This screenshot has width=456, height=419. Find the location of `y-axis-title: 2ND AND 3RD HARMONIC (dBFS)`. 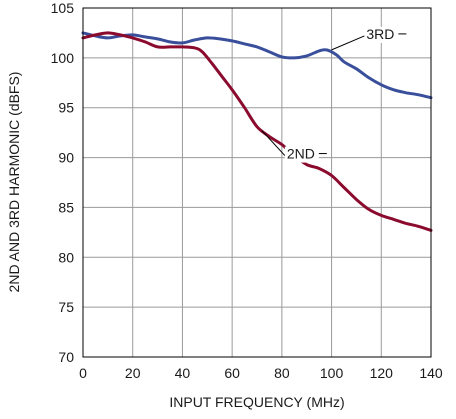

y-axis-title: 2ND AND 3RD HARMONIC (dBFS) is located at coordinates (14, 182).